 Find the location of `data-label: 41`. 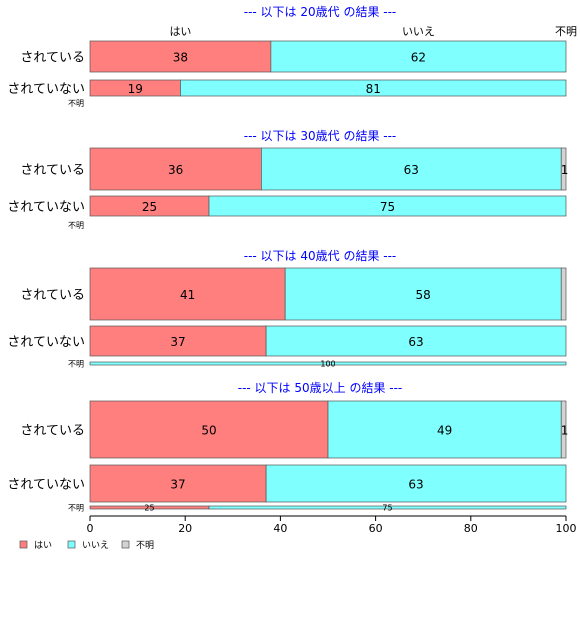

data-label: 41 is located at coordinates (187, 295).